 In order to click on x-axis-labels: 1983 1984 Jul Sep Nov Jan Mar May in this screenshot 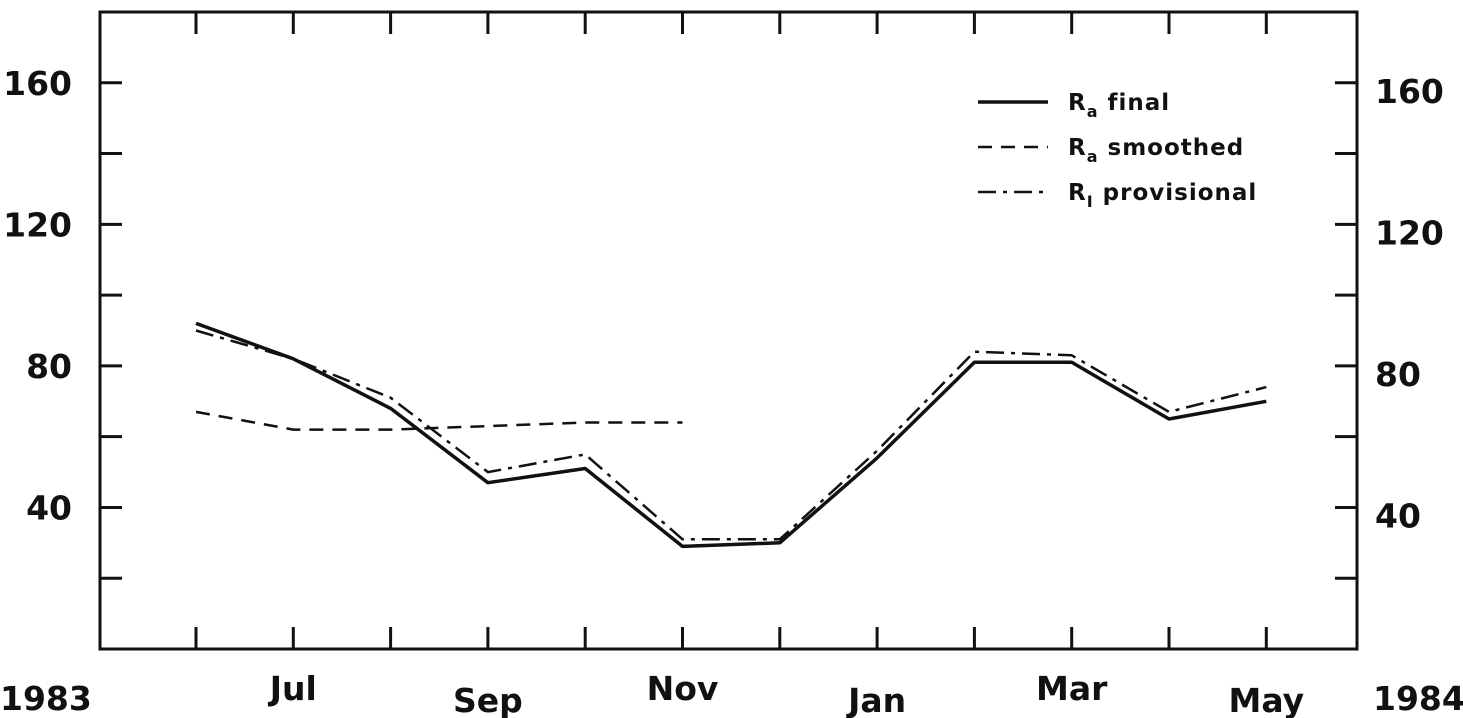, I will do `click(731, 693)`.